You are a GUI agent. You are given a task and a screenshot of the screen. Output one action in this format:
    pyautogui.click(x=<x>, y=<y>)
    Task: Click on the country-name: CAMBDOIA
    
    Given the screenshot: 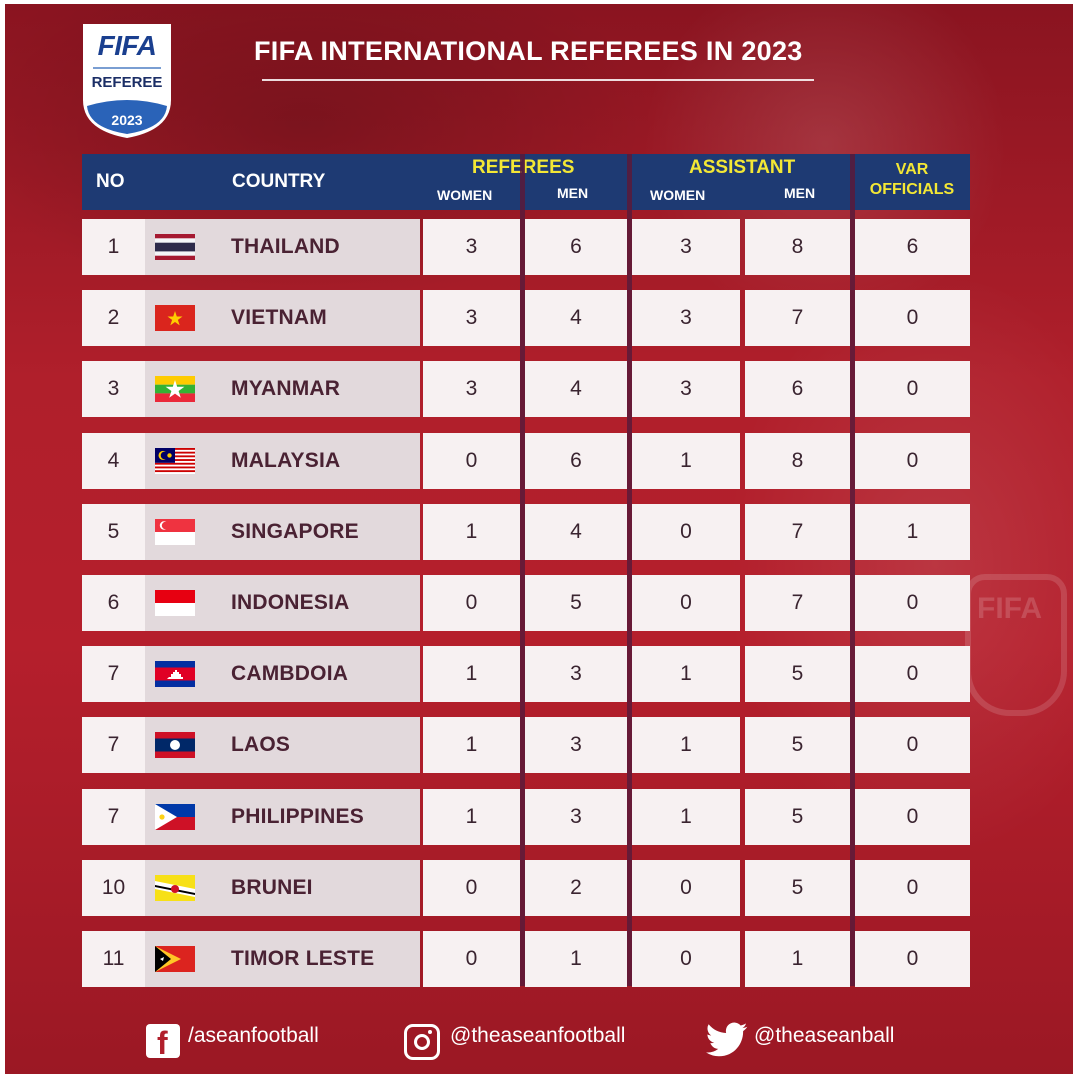 What is the action you would take?
    pyautogui.click(x=290, y=674)
    